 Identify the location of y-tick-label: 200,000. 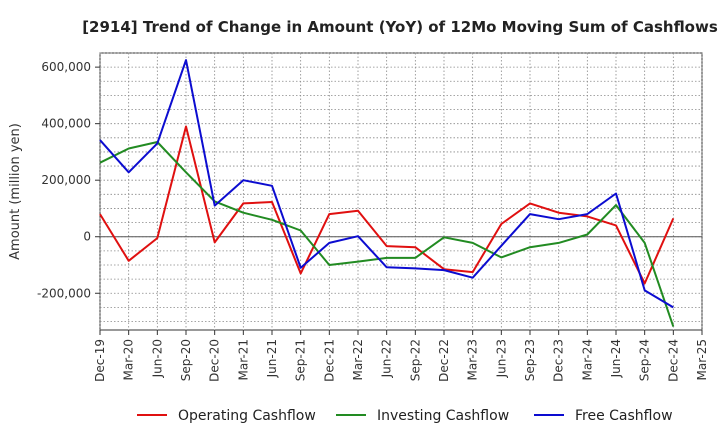
(66, 180).